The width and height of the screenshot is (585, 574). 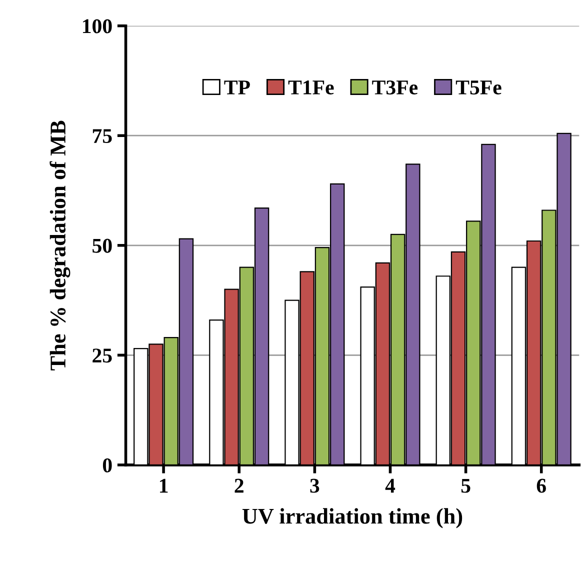 I want to click on legend-label: T5Fe, so click(x=479, y=87).